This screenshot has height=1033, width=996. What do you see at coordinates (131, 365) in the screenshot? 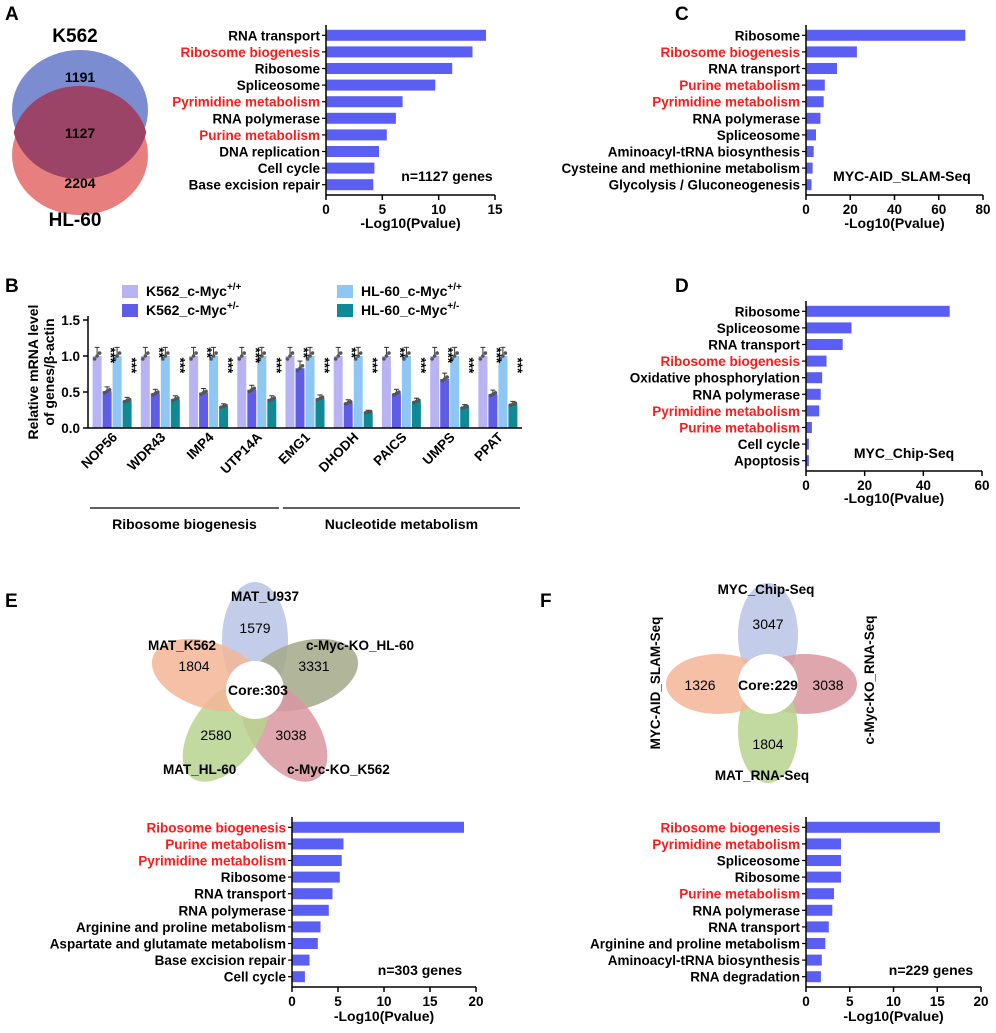
I see `significance-hl60-nop56: ***` at bounding box center [131, 365].